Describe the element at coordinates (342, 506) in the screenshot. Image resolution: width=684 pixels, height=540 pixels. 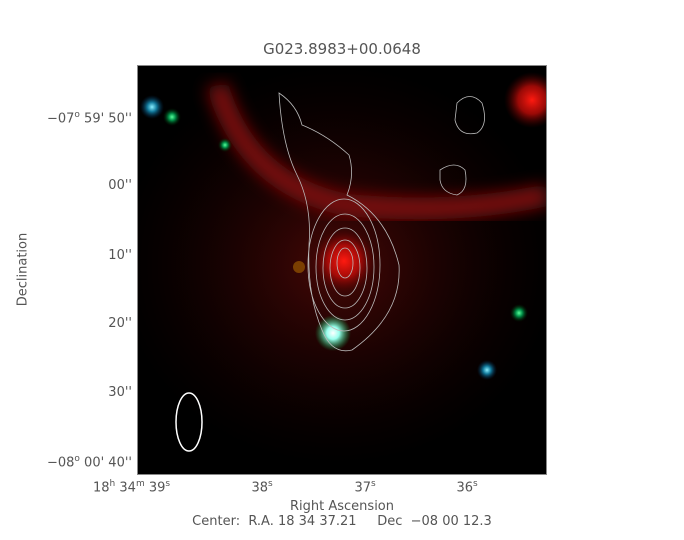
I see `x-axis-label: Right Ascension` at that location.